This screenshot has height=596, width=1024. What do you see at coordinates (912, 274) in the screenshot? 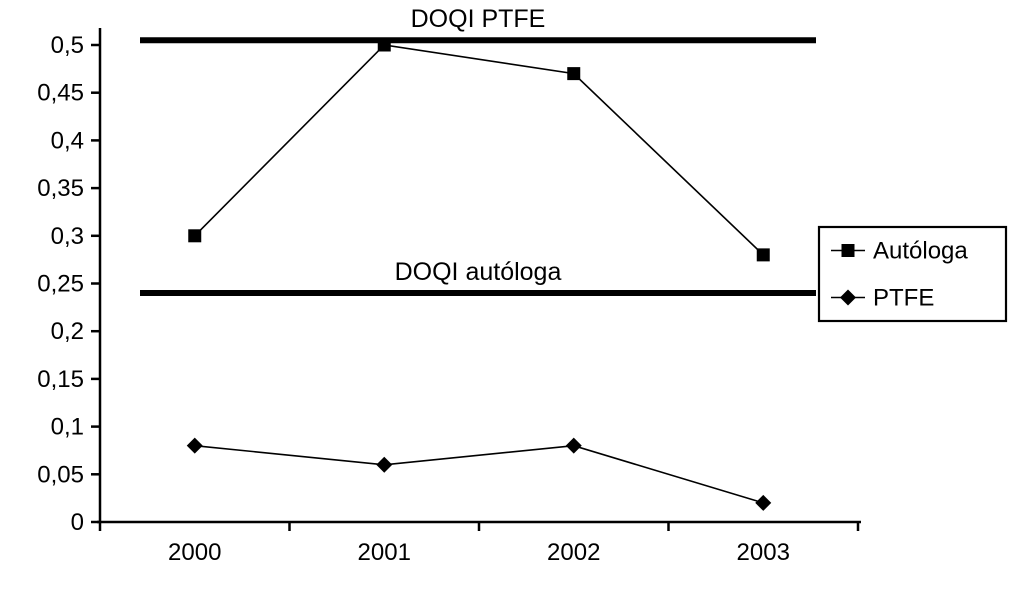
I see `legend-box` at bounding box center [912, 274].